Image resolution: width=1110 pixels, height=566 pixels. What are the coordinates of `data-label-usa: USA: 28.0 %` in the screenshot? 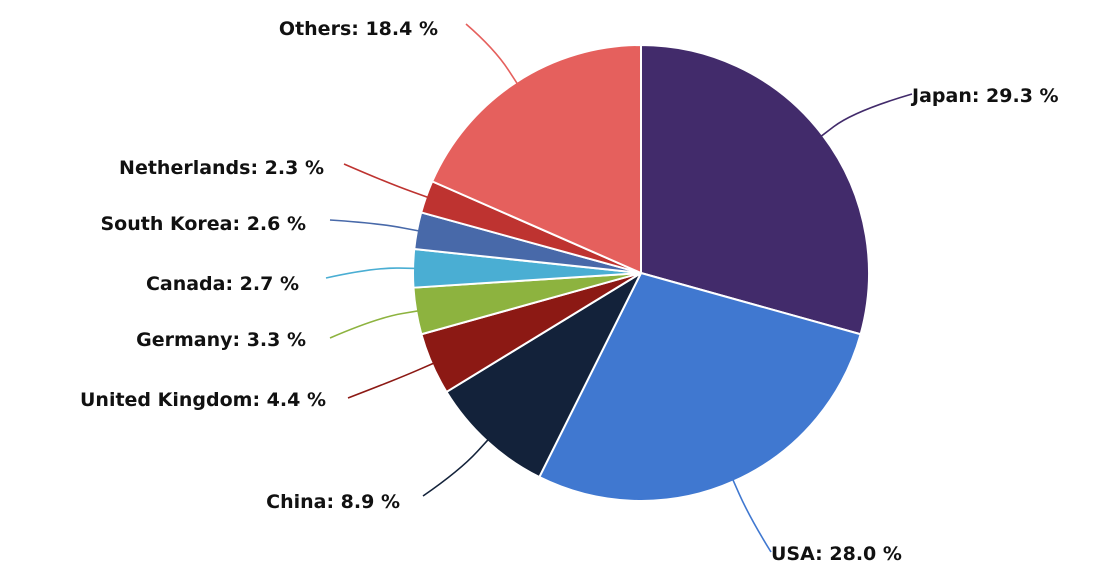 It's located at (836, 554).